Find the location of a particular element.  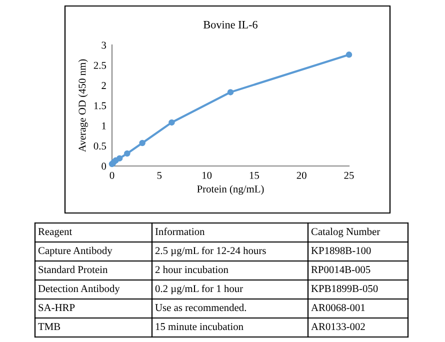

chart-title: Bovine IL-6 is located at coordinates (231, 24).